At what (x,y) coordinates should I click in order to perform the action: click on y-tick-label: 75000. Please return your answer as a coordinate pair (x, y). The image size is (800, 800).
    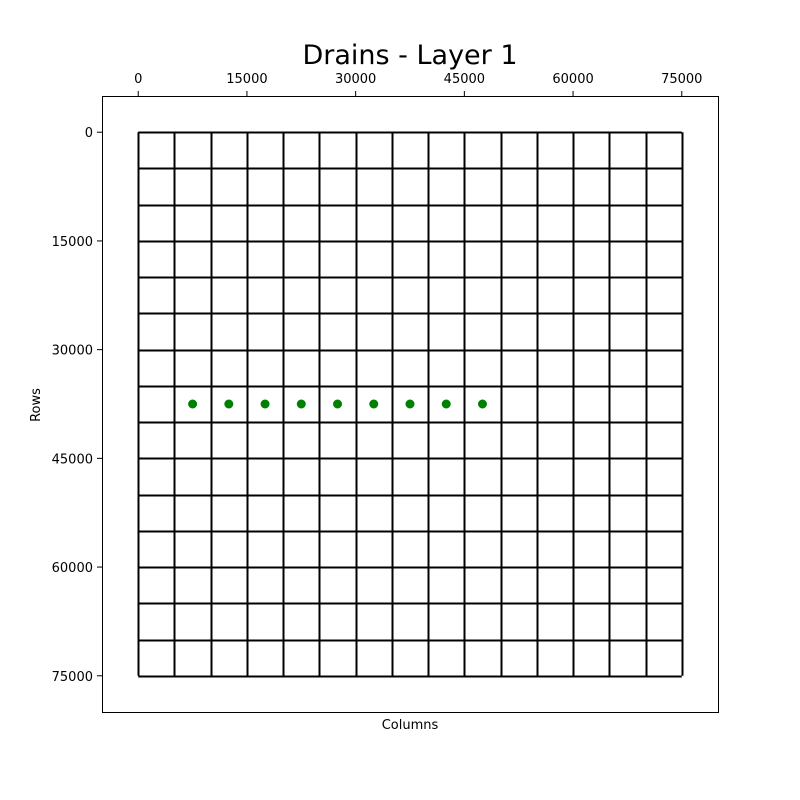
    Looking at the image, I should click on (72, 677).